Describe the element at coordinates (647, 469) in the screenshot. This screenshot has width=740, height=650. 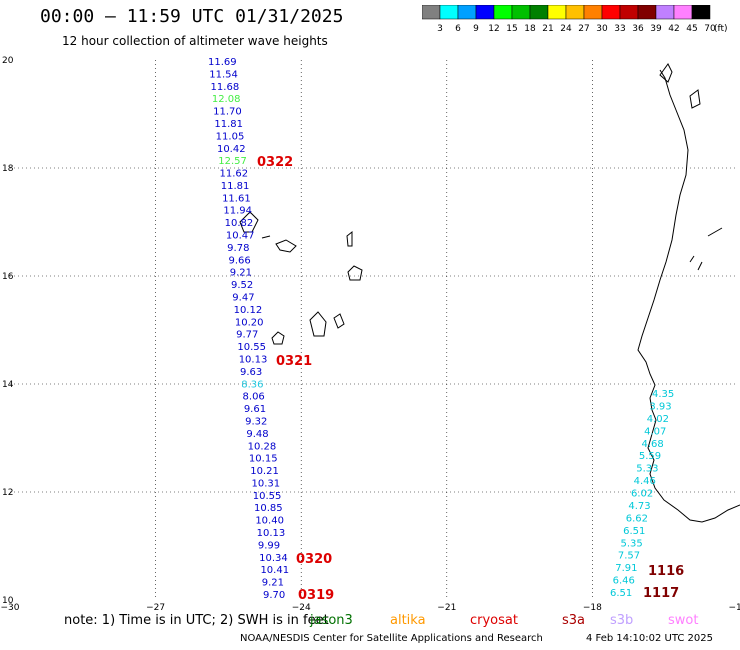
I see `wave-height-value: 5.33` at that location.